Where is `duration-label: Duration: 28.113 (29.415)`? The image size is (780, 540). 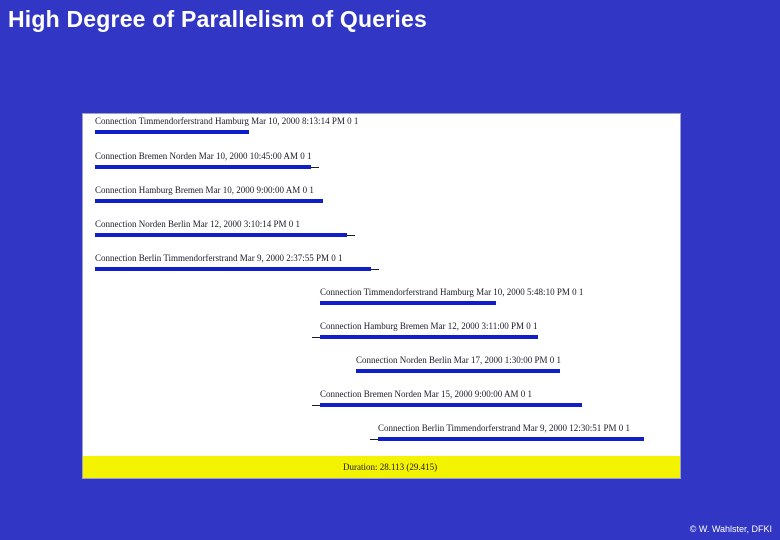
duration-label: Duration: 28.113 (29.415) is located at coordinates (390, 467).